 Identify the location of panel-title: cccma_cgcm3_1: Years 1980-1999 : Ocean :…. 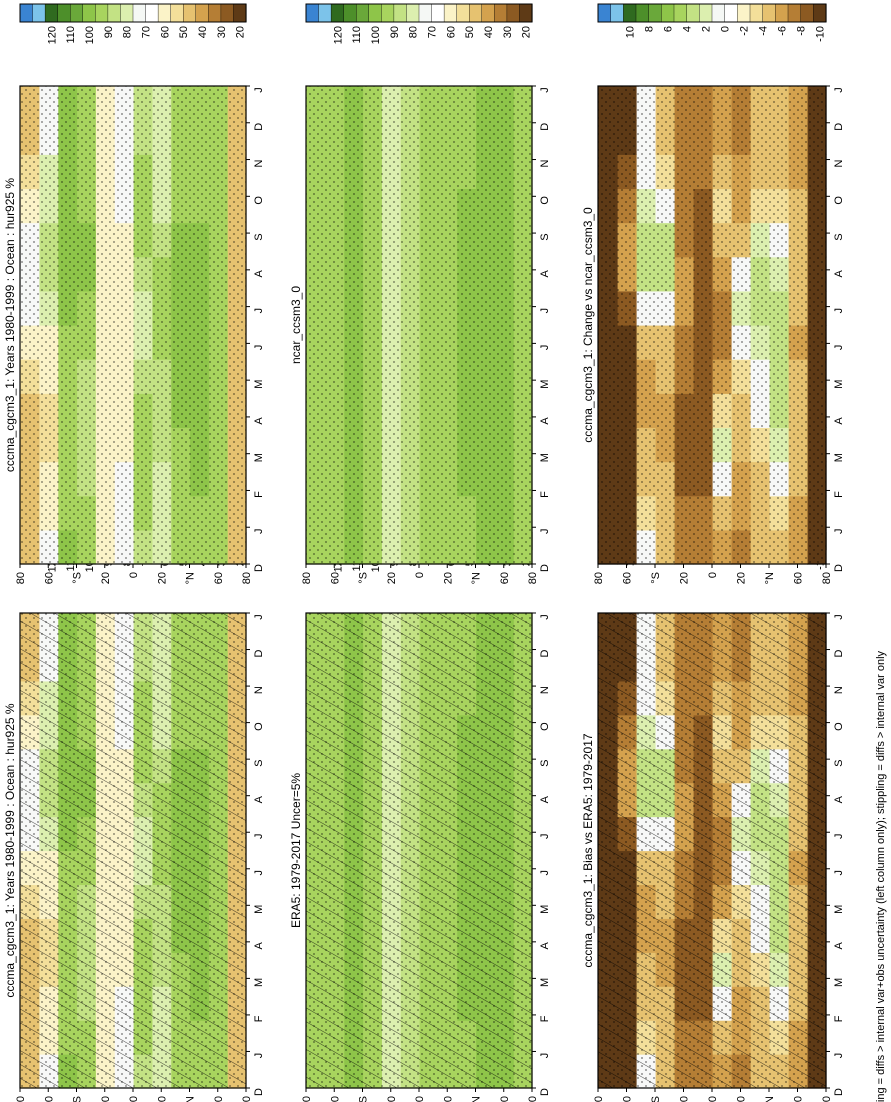
(10, 850).